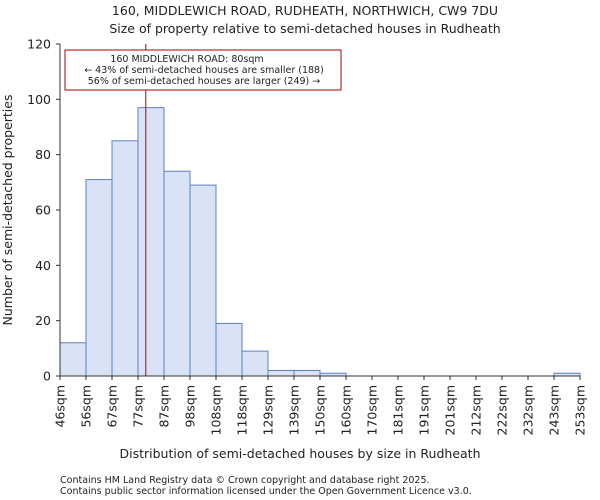  Describe the element at coordinates (294, 410) in the screenshot. I see `x-tick-label: 139sqm` at that location.